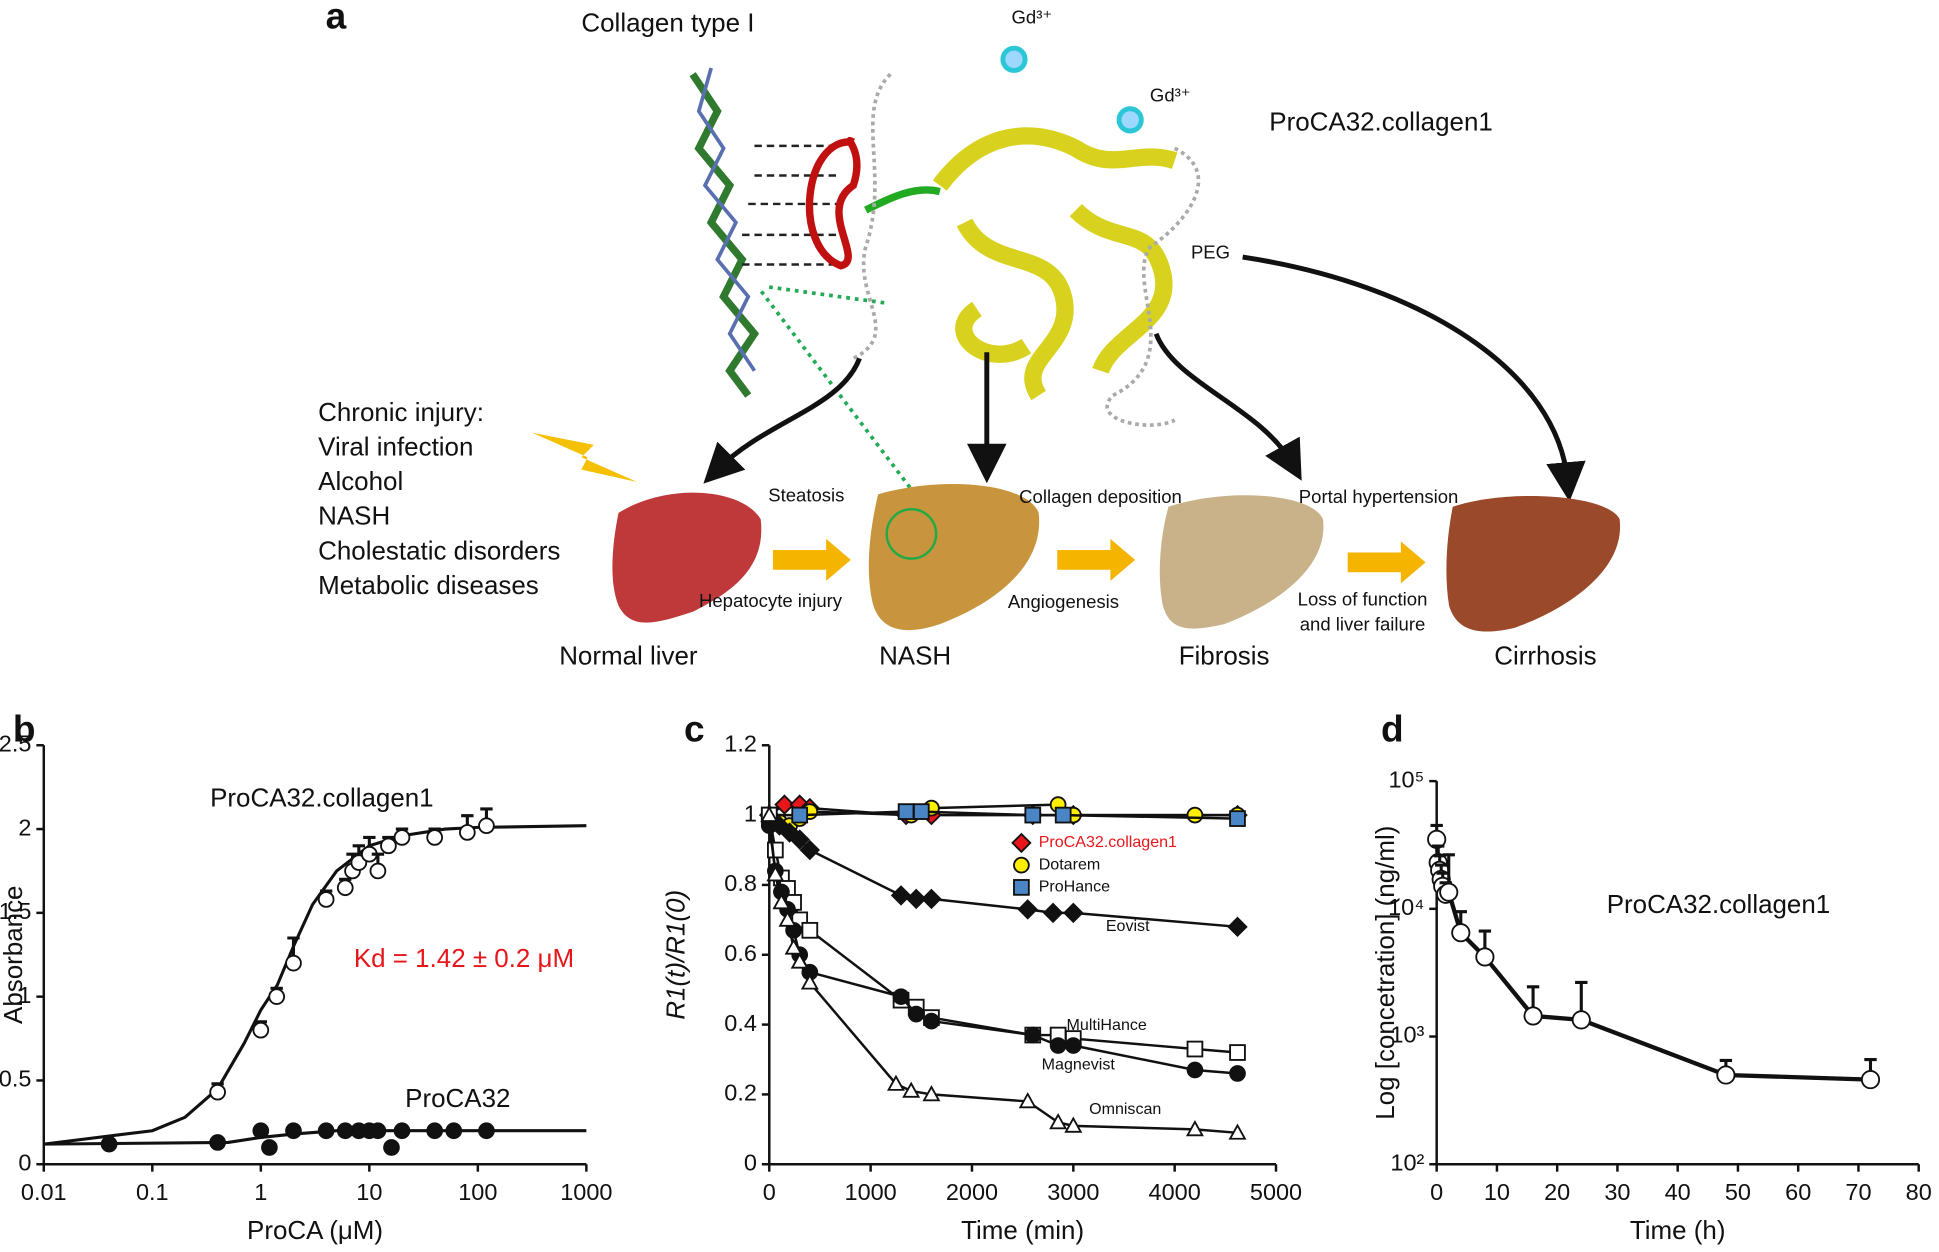 This screenshot has width=1939, height=1252. I want to click on label: Fibrosis, so click(1224, 656).